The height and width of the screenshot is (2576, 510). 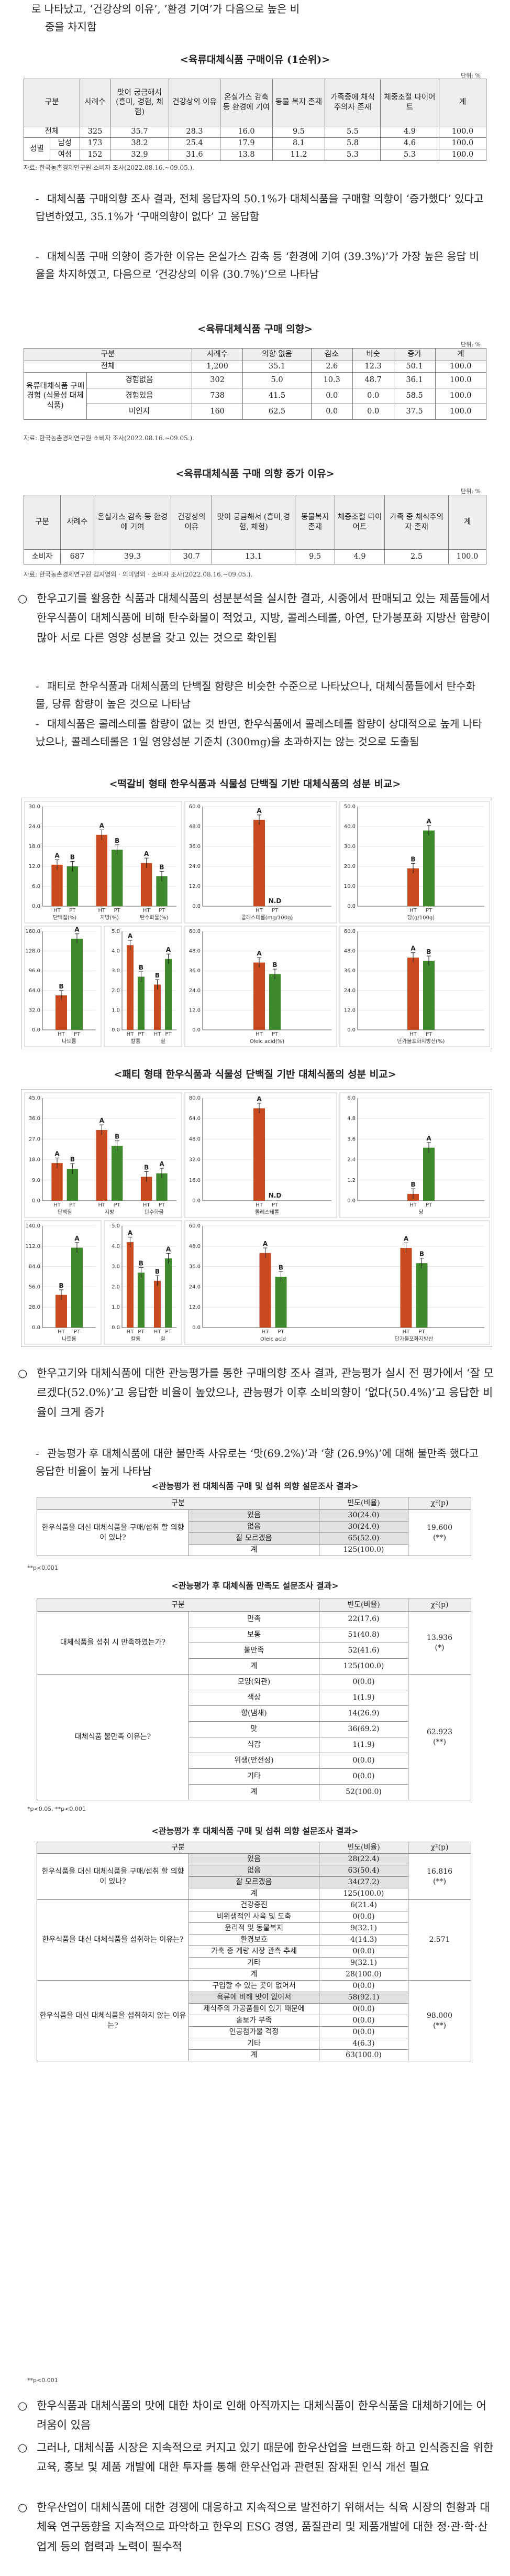 I want to click on table3-cell: 39.3, so click(x=133, y=556).